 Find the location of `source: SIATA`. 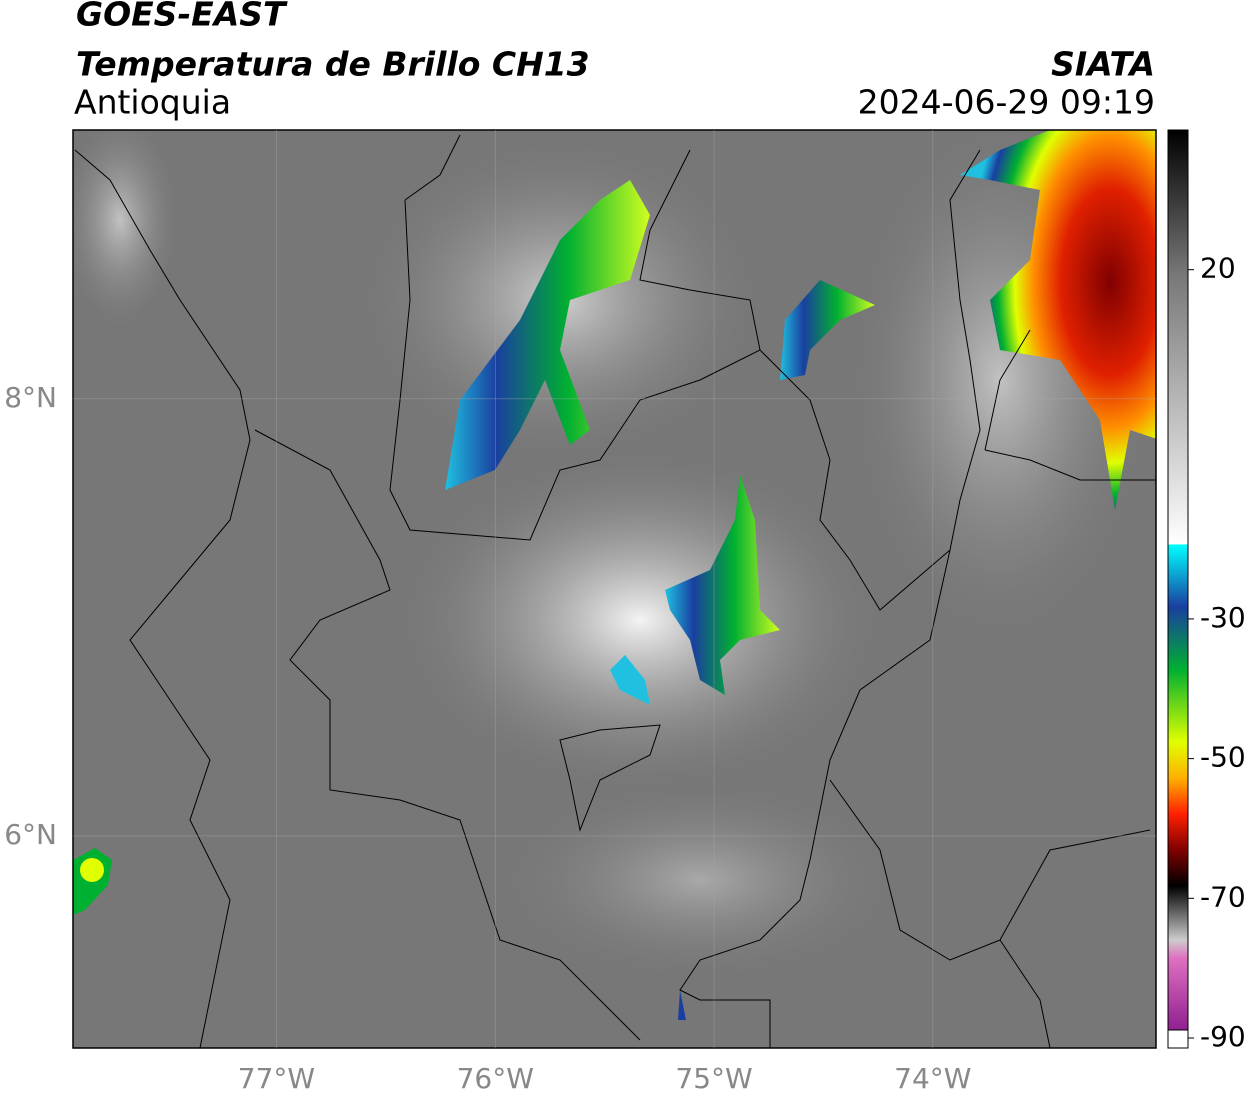

source: SIATA is located at coordinates (1103, 64).